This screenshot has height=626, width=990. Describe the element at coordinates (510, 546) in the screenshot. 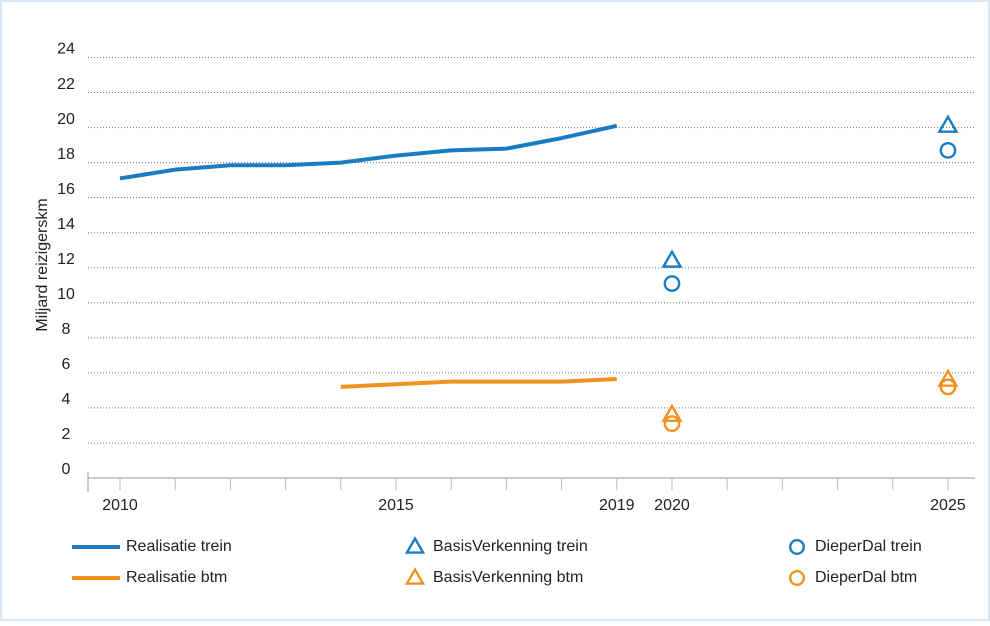

I see `legend-label: BasisVerkenning trein` at that location.